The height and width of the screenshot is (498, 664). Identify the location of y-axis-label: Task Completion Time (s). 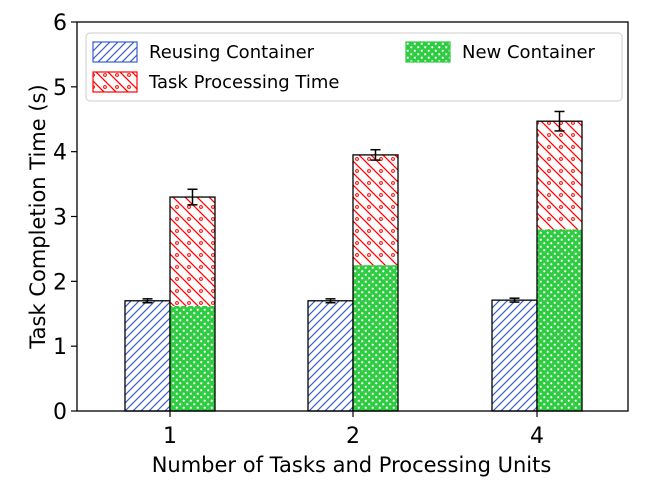
(38, 216).